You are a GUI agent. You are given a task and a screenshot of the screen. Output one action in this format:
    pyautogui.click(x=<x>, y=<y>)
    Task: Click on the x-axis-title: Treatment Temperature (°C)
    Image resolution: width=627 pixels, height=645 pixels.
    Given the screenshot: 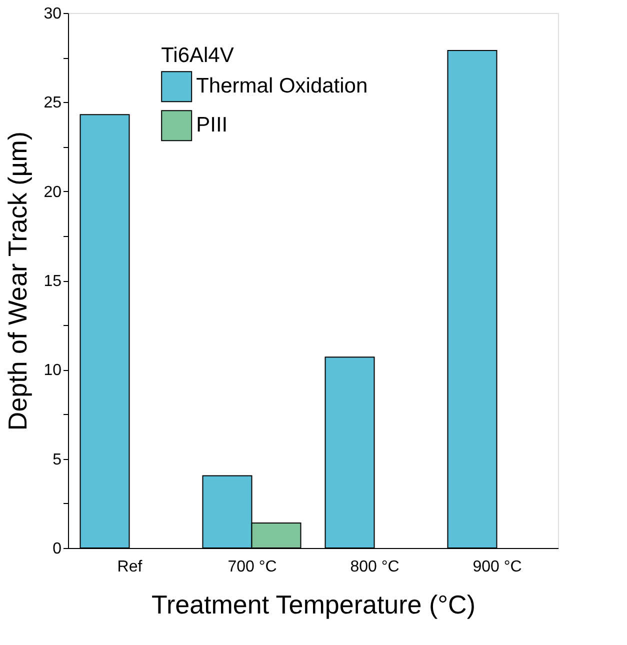 What is the action you would take?
    pyautogui.click(x=314, y=605)
    